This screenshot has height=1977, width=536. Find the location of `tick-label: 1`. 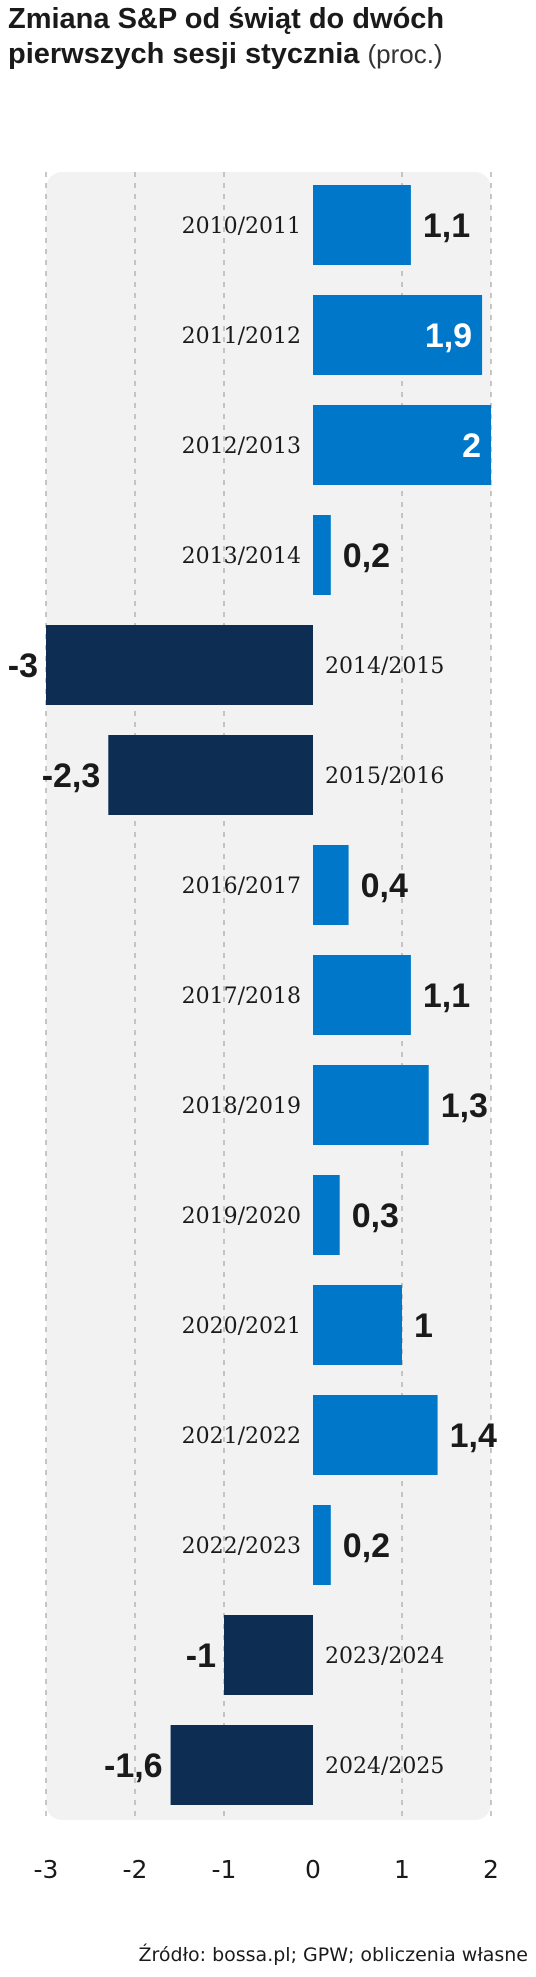

tick-label: 1 is located at coordinates (402, 1869).